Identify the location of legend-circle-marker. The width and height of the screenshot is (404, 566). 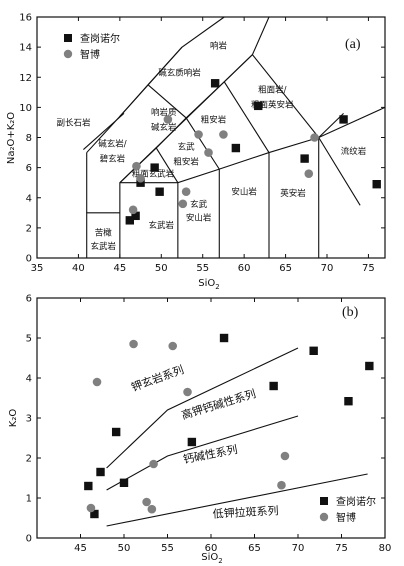
(68, 54).